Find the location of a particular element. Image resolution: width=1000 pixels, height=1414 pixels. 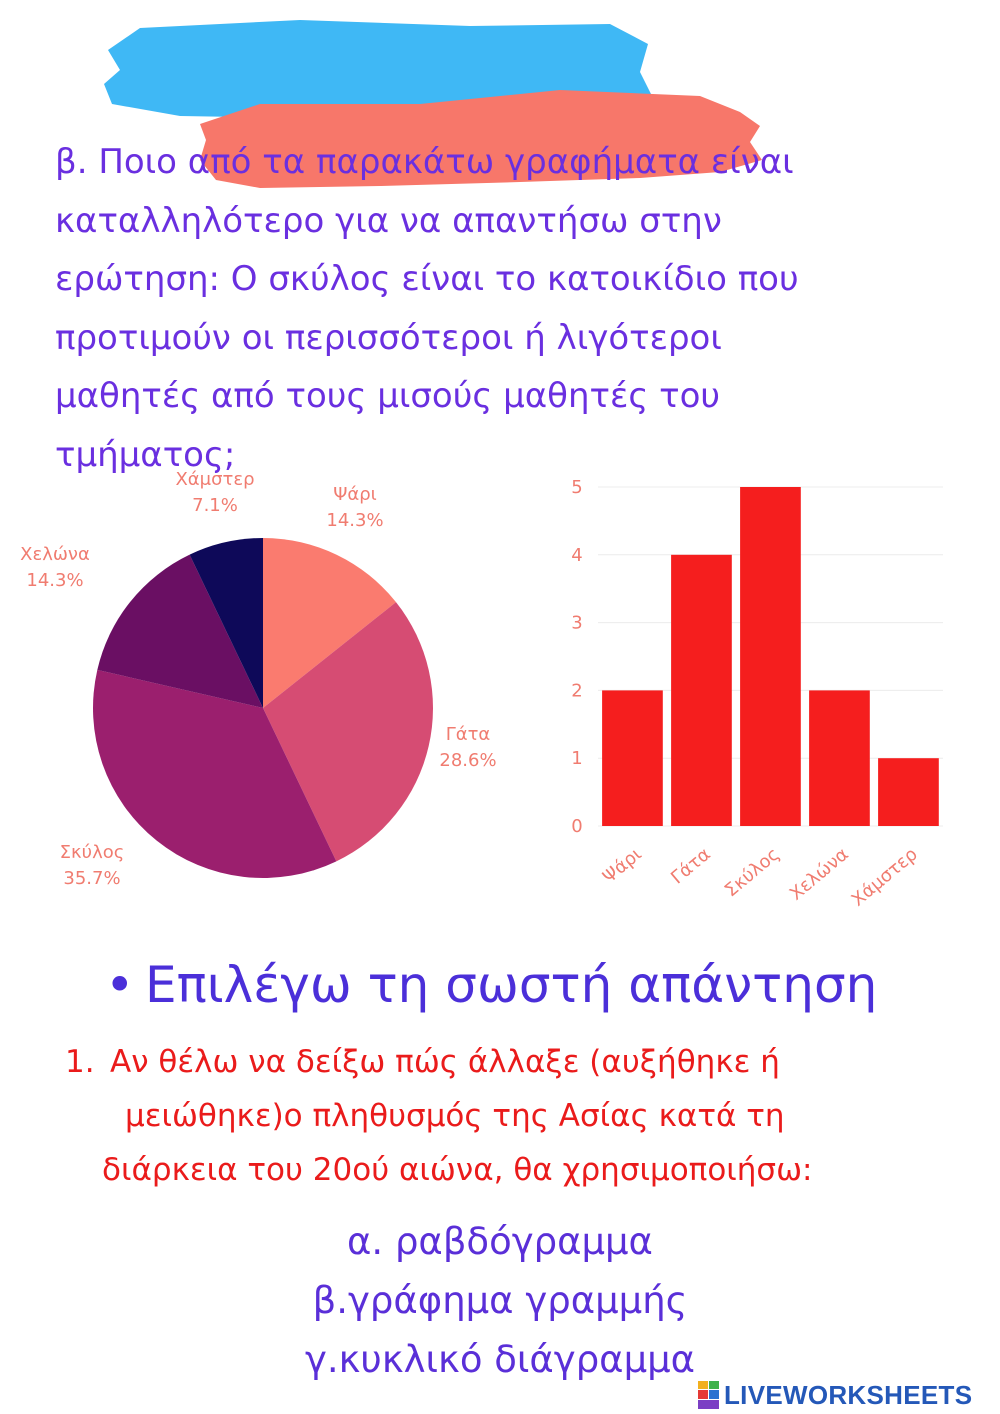

x-tick-label: Γάτα is located at coordinates (691, 866).